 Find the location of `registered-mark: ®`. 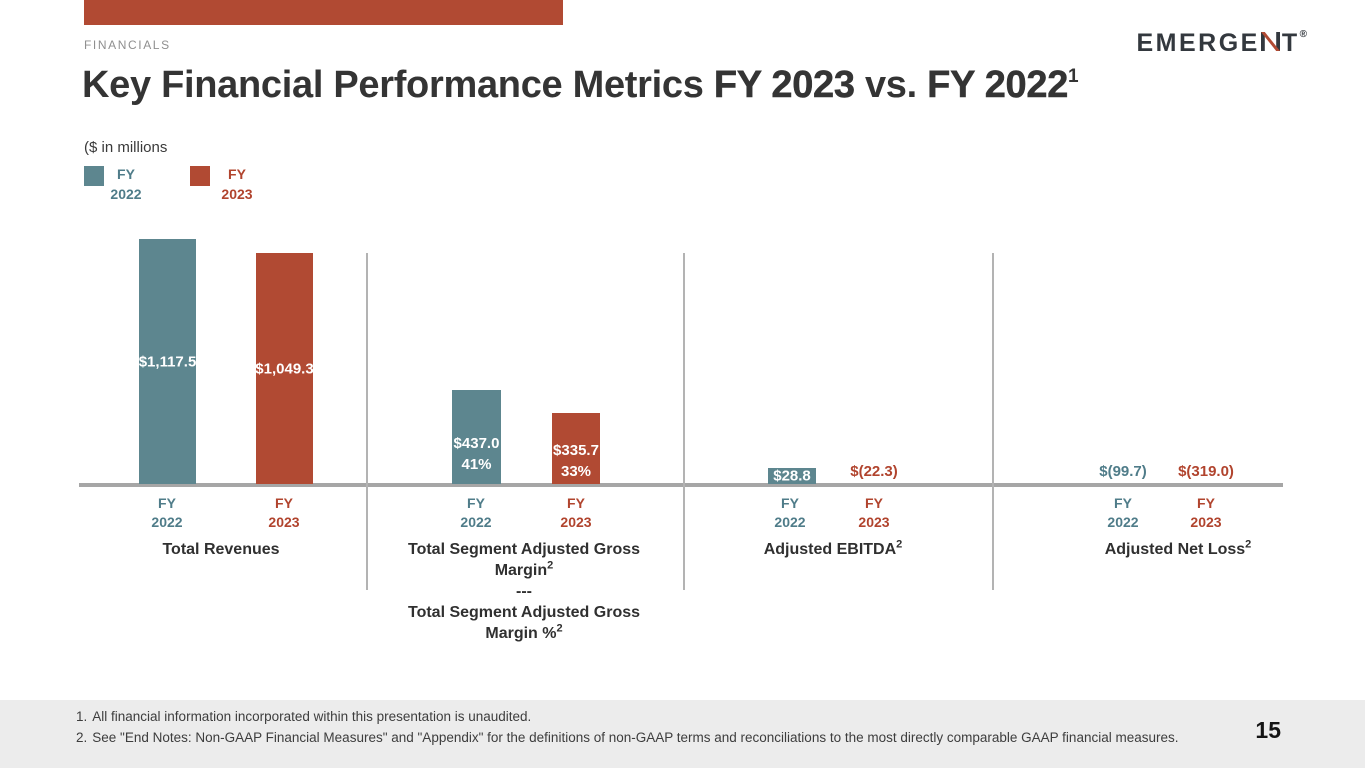

registered-mark: ® is located at coordinates (1303, 34).